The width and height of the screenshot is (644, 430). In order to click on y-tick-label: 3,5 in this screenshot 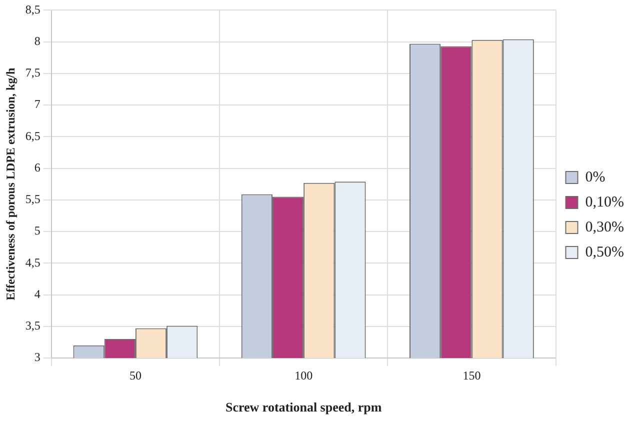, I will do `click(32, 325)`.